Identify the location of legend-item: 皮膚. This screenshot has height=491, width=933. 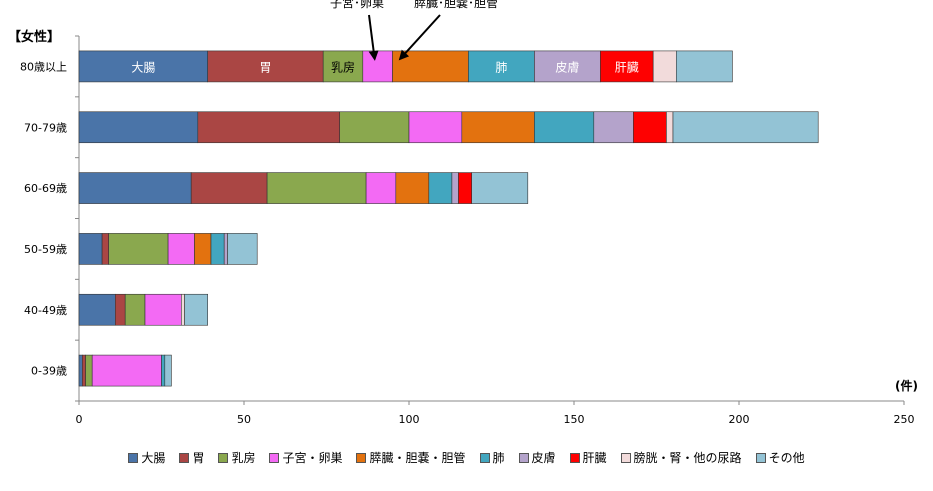
(537, 457).